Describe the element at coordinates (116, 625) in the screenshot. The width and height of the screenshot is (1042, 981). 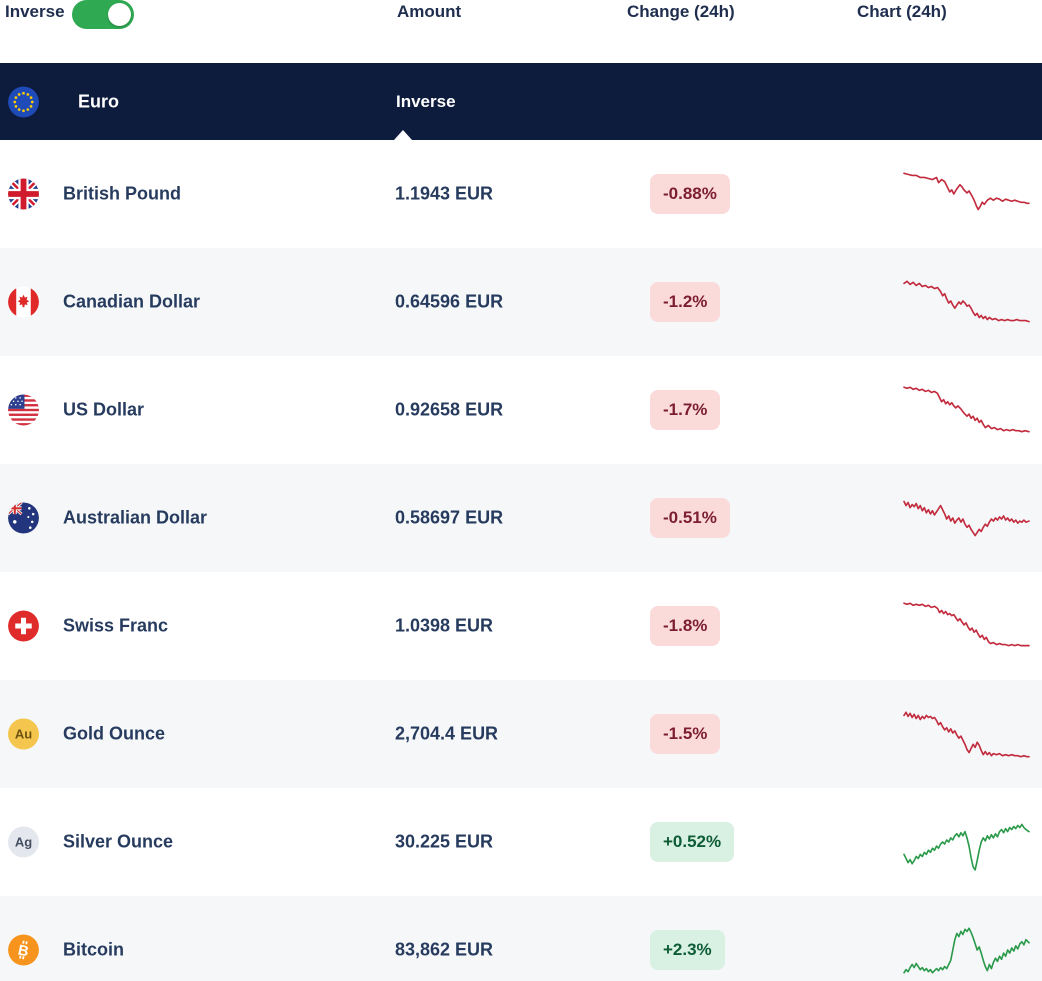
I see `currency-name: Swiss Franc` at that location.